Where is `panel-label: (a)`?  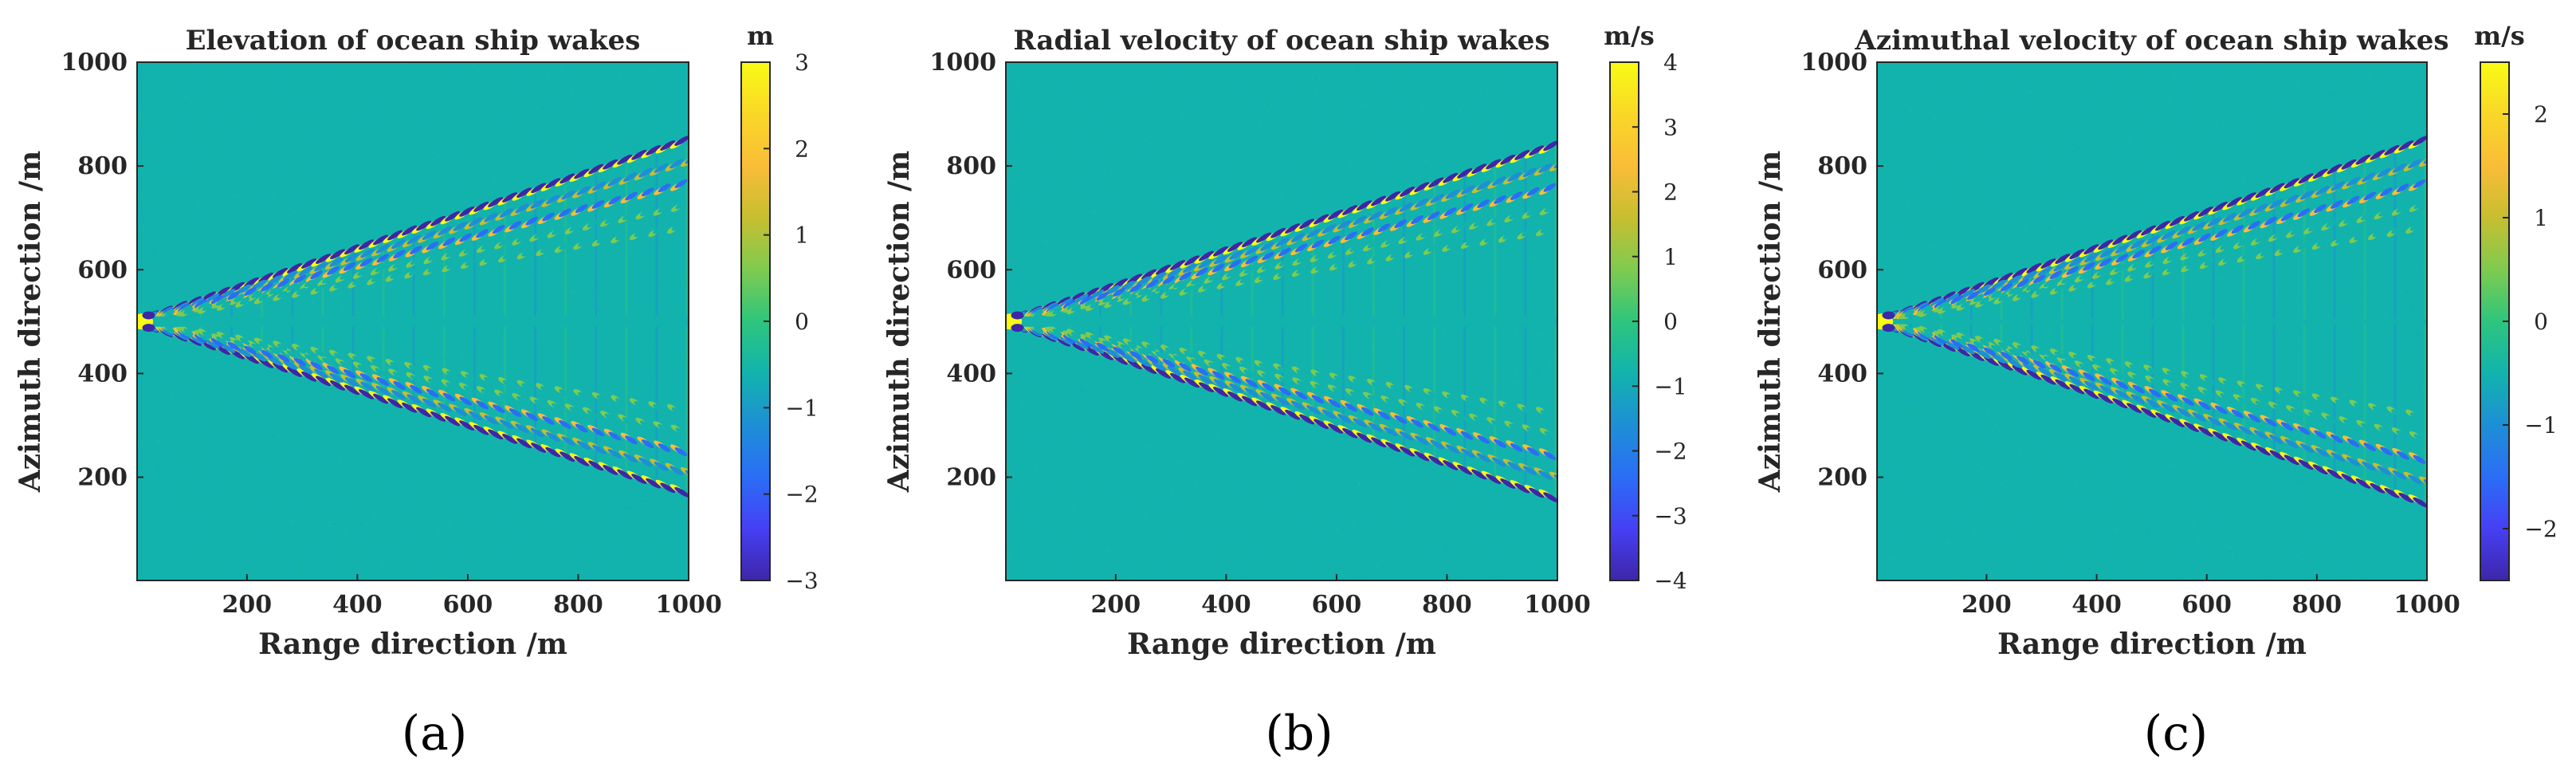 panel-label: (a) is located at coordinates (435, 733).